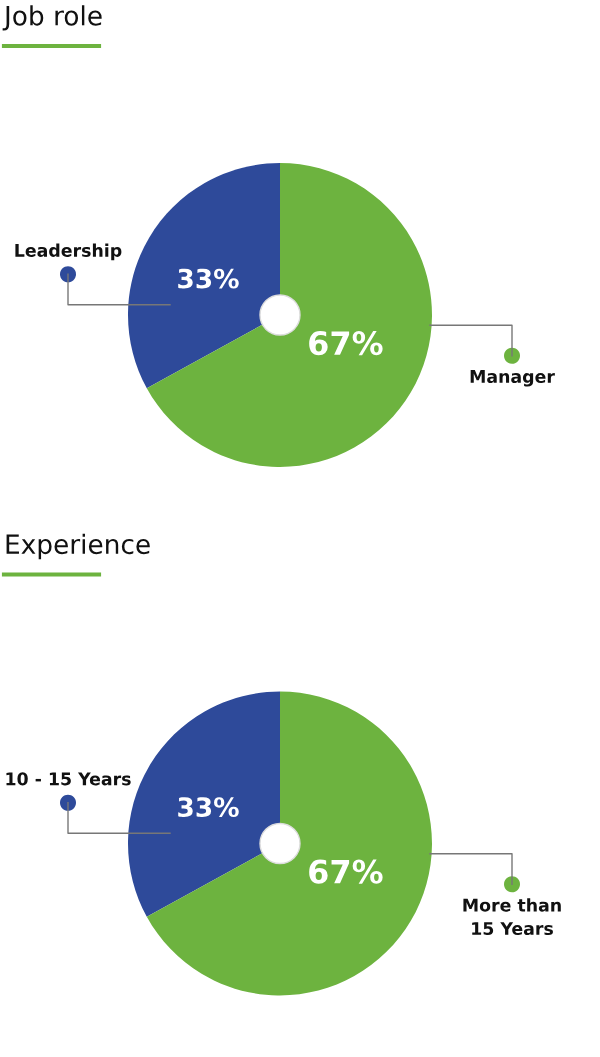  What do you see at coordinates (512, 917) in the screenshot?
I see `legend-label: More than 15 Years` at bounding box center [512, 917].